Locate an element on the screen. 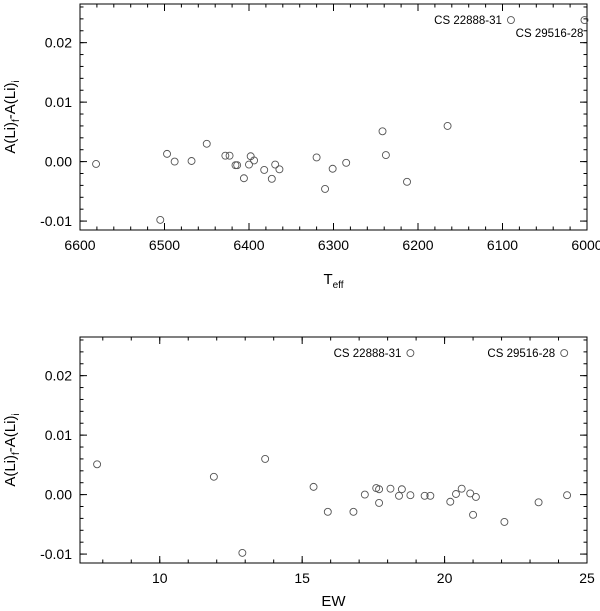  x-tick-label: 6600 is located at coordinates (79, 245).